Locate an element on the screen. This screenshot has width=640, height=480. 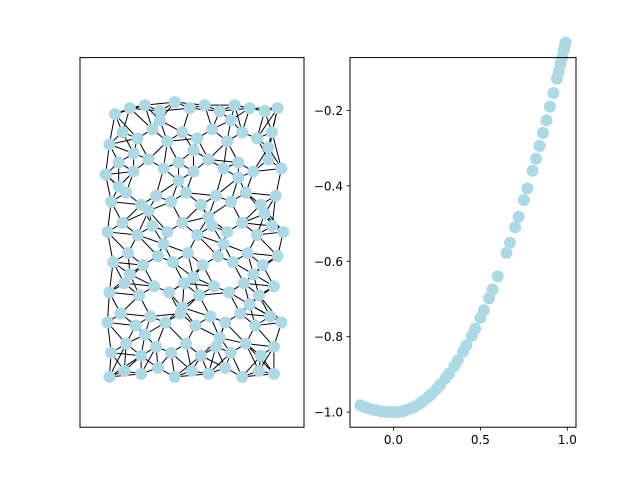
x-tick-label: 0.5 is located at coordinates (480, 440).